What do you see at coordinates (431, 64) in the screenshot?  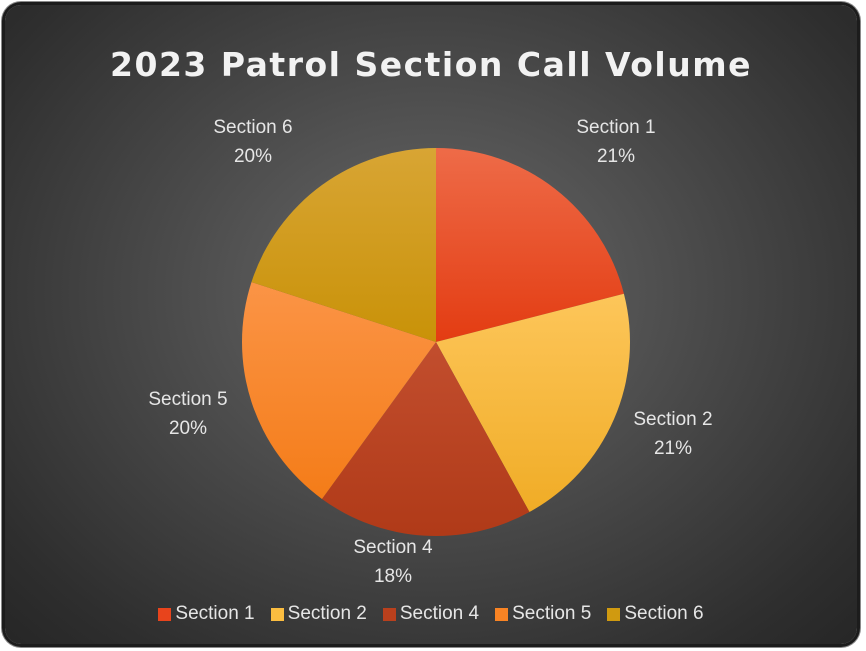 I see `chart-title: 2023 Patrol Section Call Volume` at bounding box center [431, 64].